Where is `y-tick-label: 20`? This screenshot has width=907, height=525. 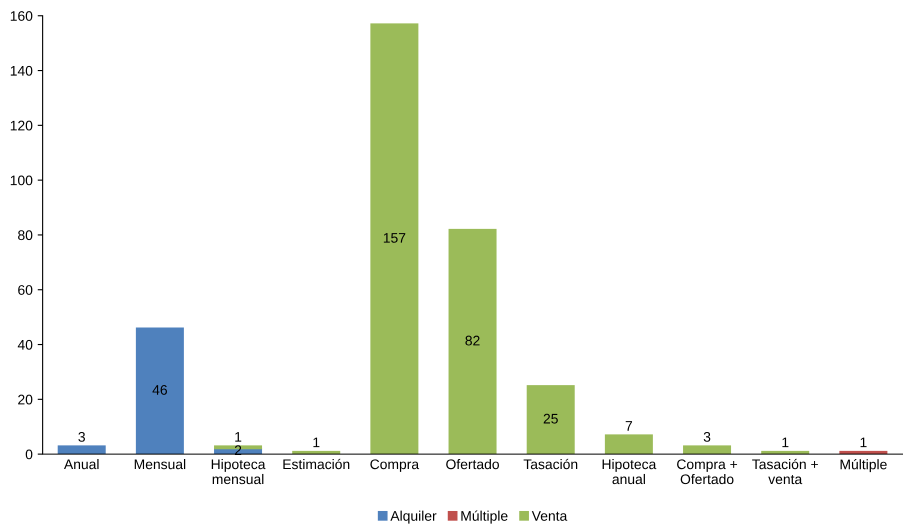 y-tick-label: 20 is located at coordinates (25, 399).